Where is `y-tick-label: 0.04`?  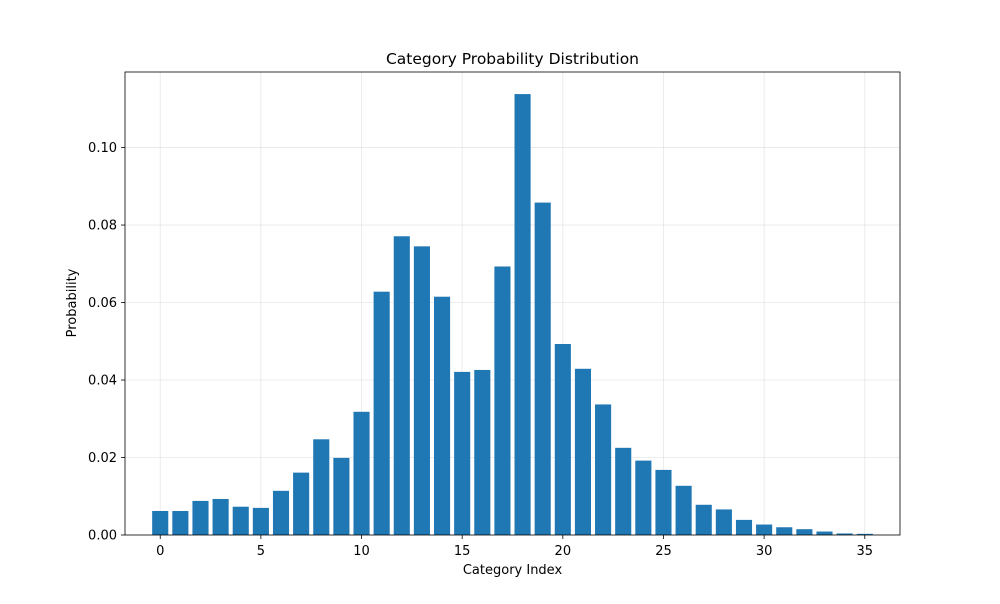 y-tick-label: 0.04 is located at coordinates (102, 381).